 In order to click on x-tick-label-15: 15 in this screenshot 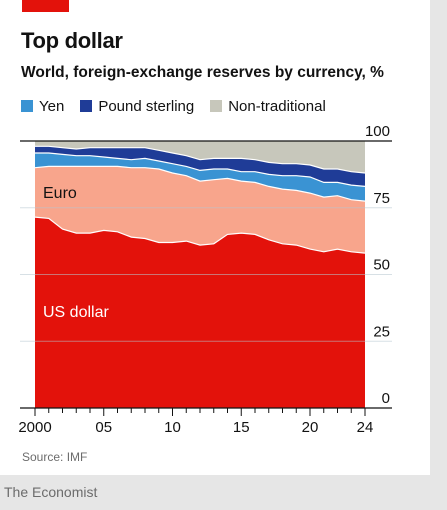, I will do `click(241, 427)`.